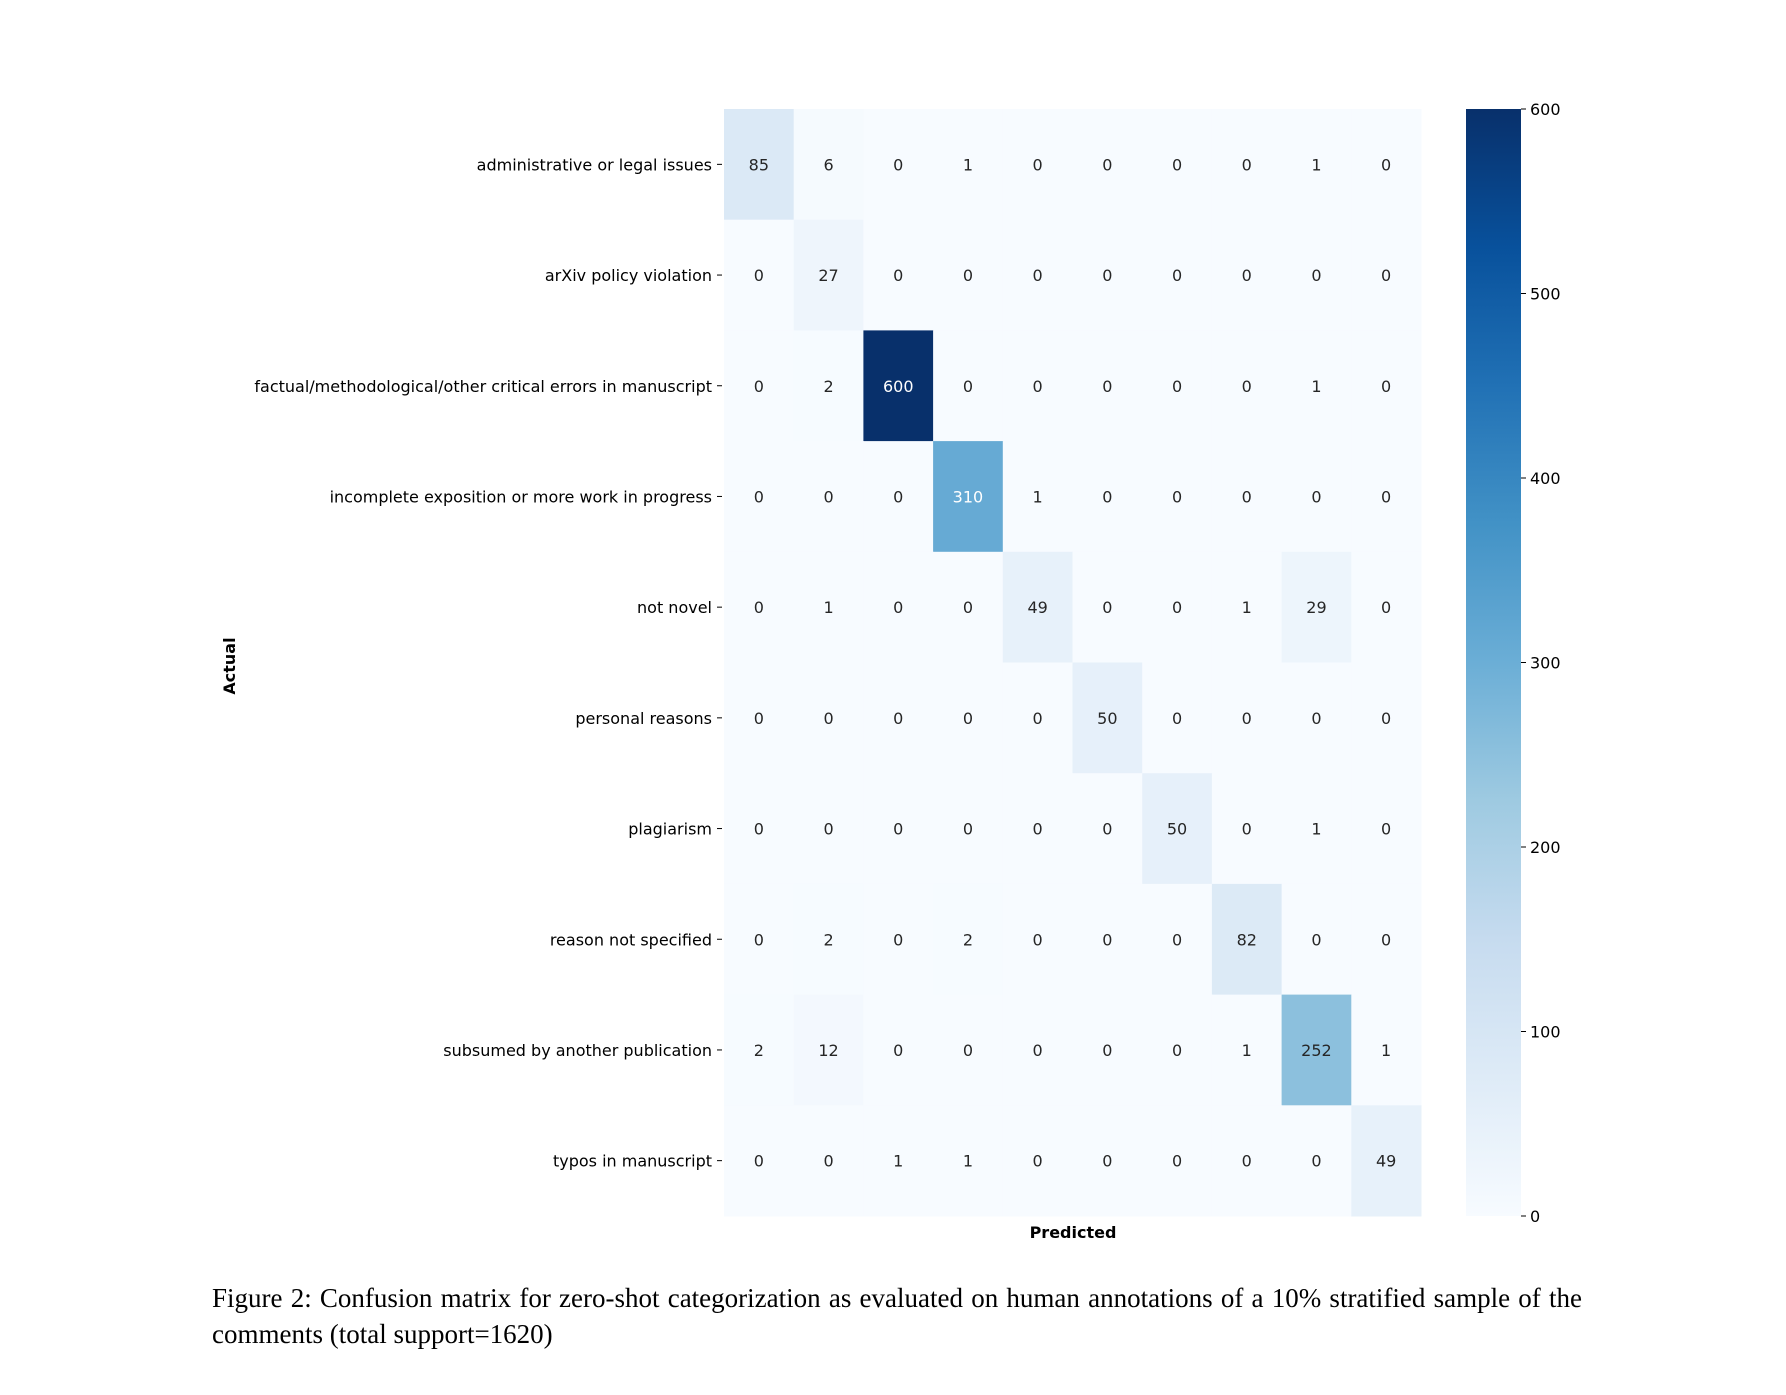 This screenshot has width=1786, height=1395. I want to click on cell-value-label: 49, so click(1386, 1161).